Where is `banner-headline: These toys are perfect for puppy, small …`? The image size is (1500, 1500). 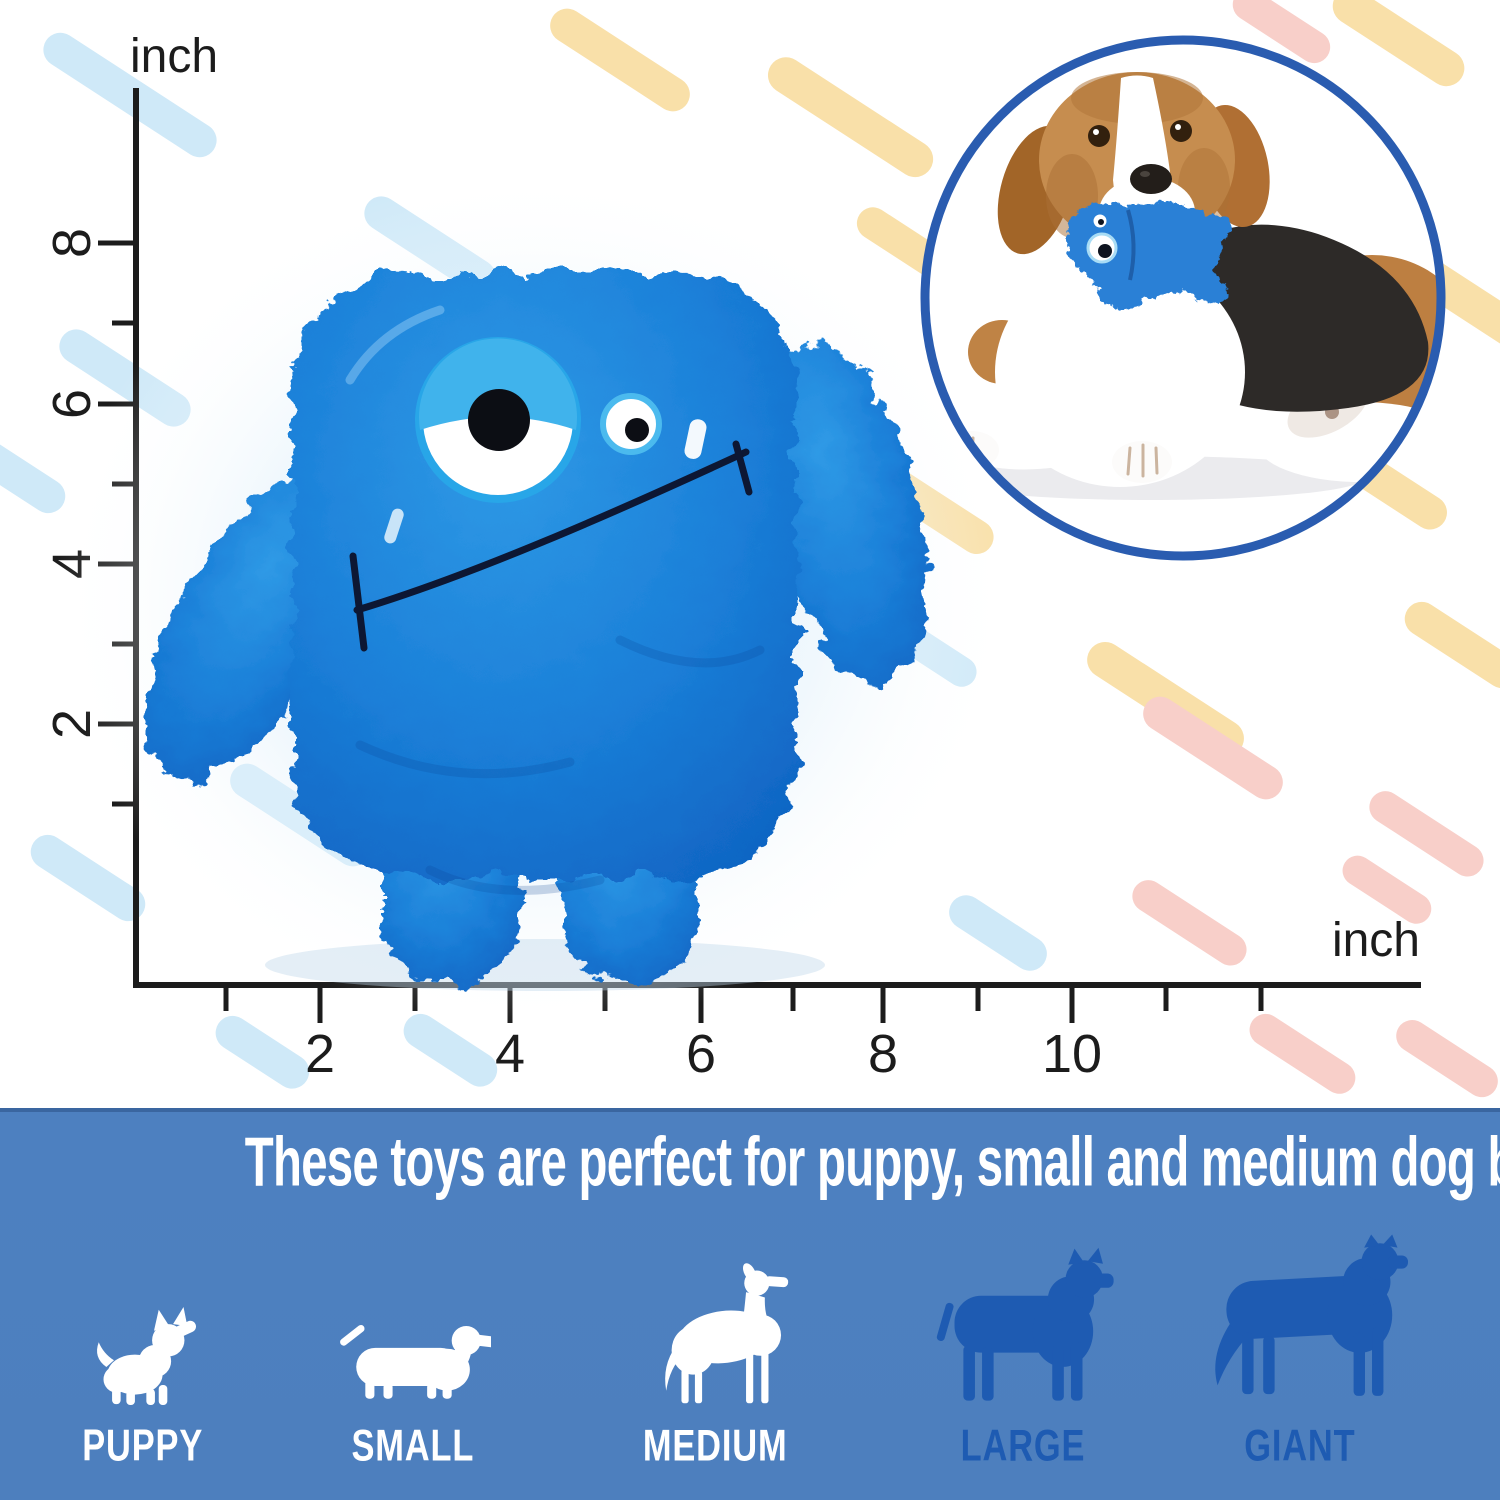
banner-headline: These toys are perfect for puppy, small … is located at coordinates (872, 1162).